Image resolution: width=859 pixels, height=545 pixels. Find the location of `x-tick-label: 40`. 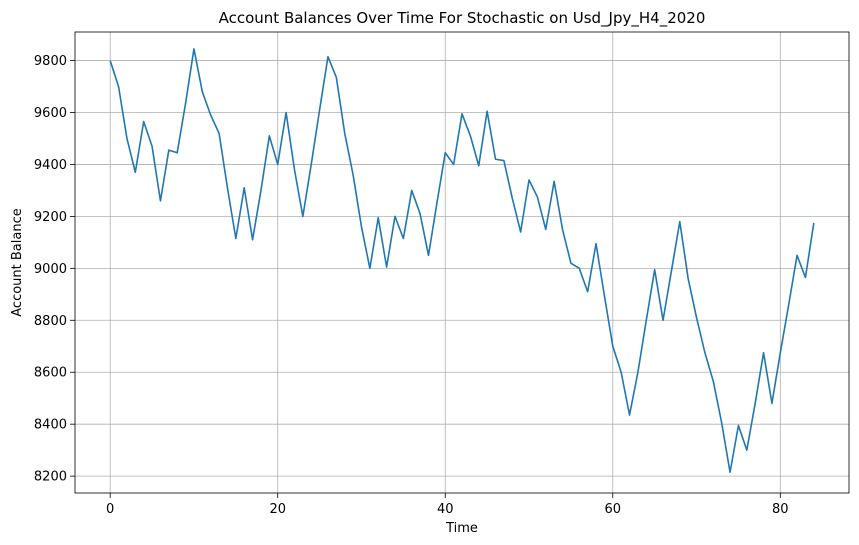

x-tick-label: 40 is located at coordinates (445, 509).